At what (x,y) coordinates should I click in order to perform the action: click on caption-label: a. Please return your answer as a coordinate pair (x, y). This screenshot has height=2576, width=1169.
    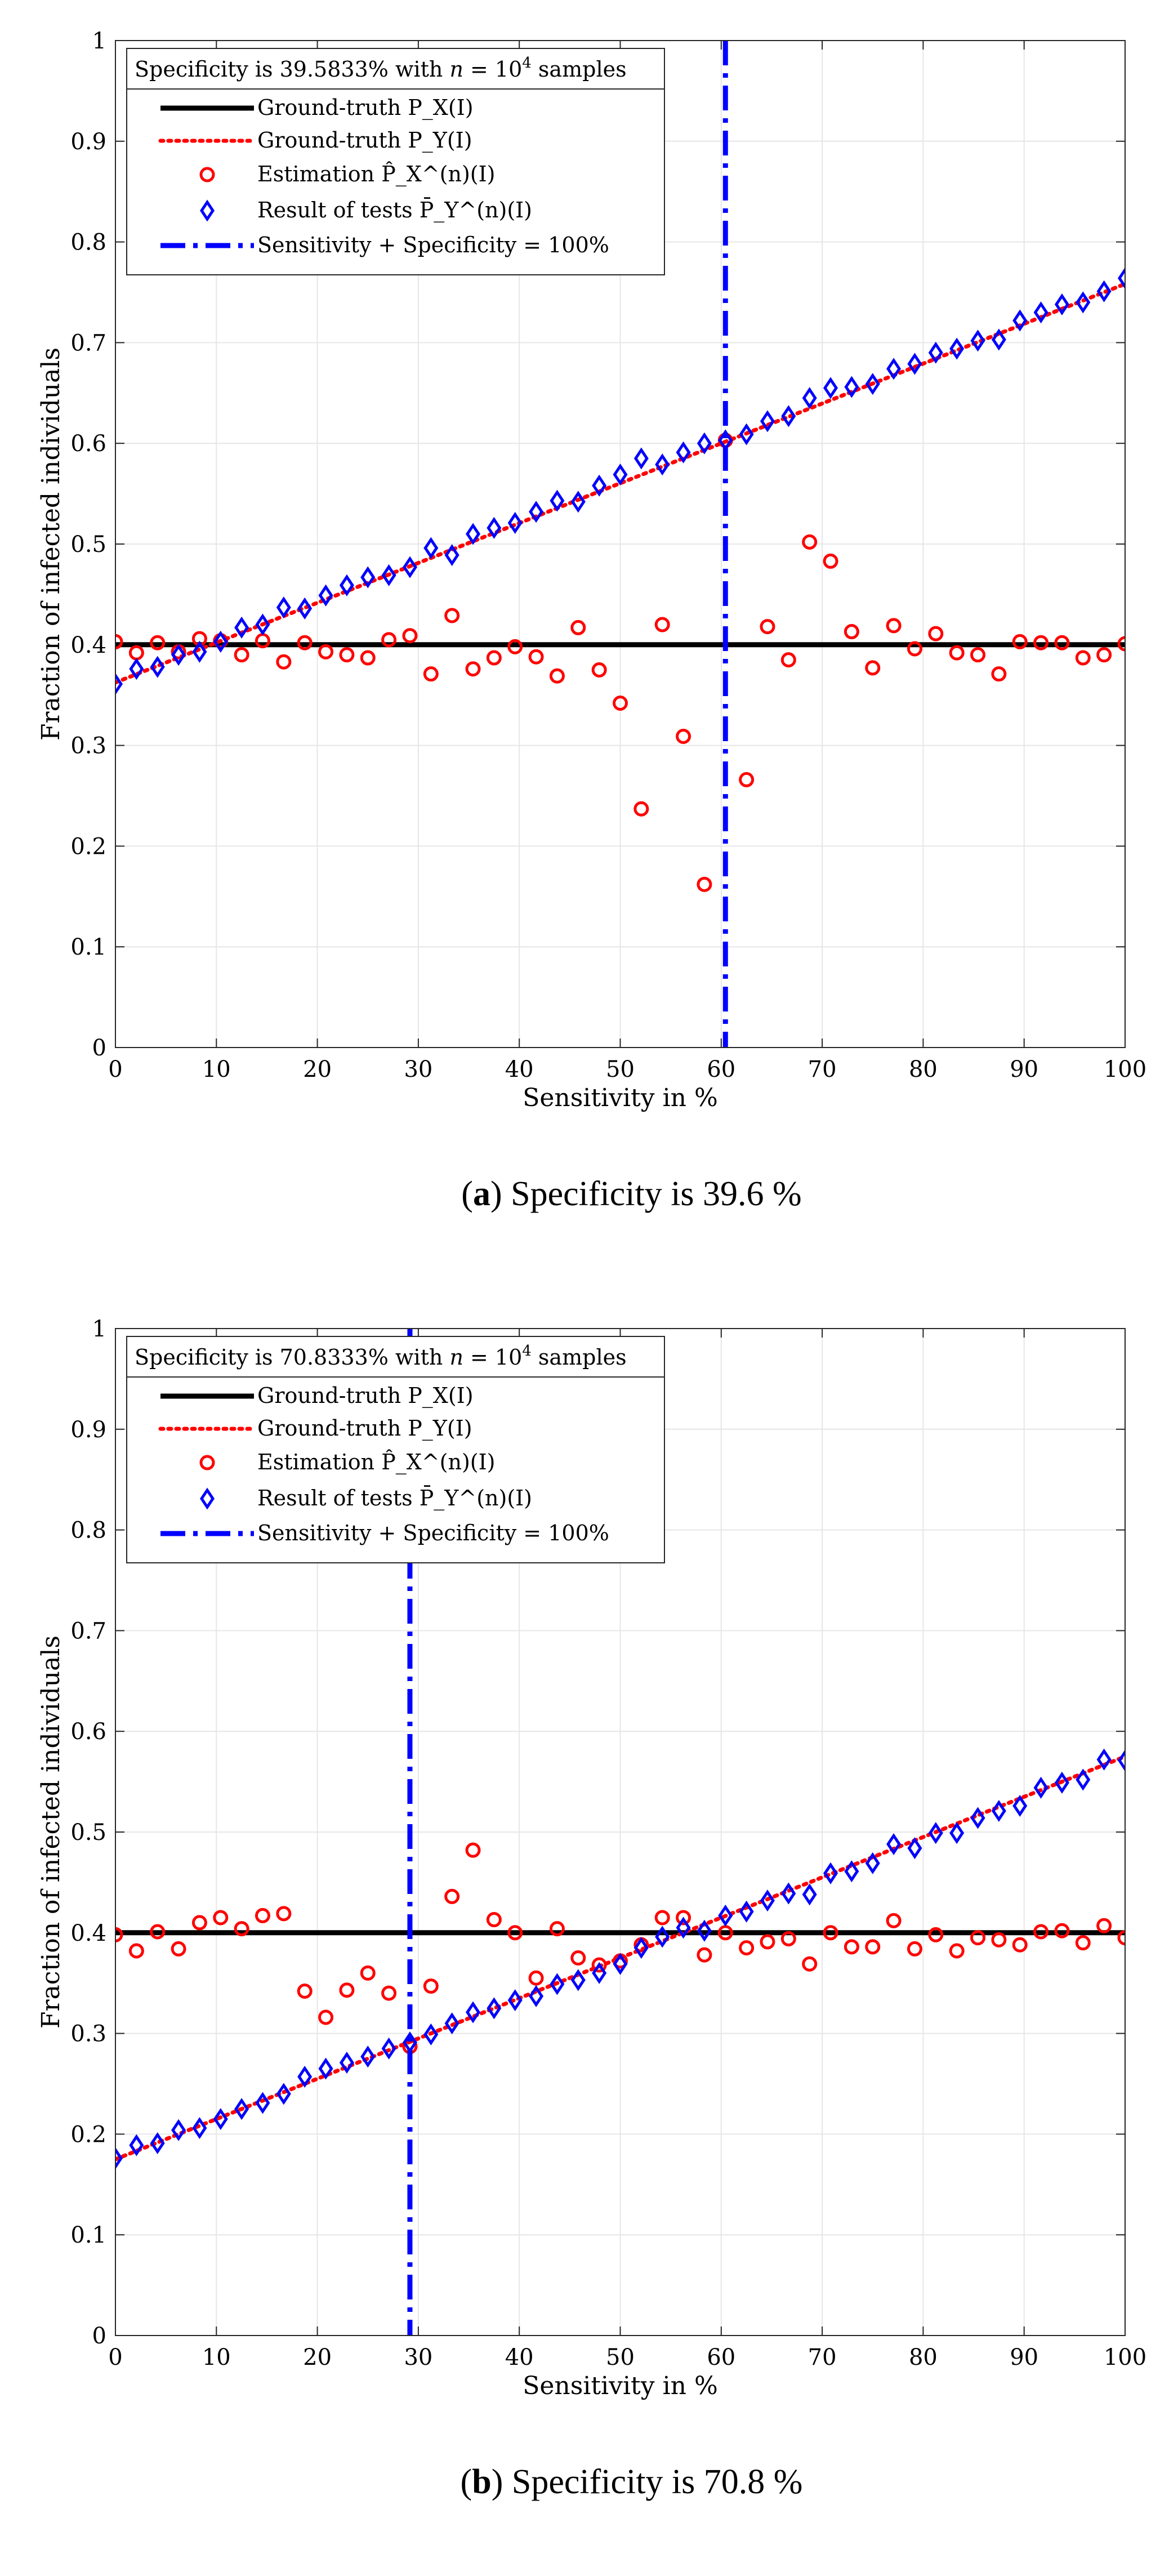
    Looking at the image, I should click on (481, 1194).